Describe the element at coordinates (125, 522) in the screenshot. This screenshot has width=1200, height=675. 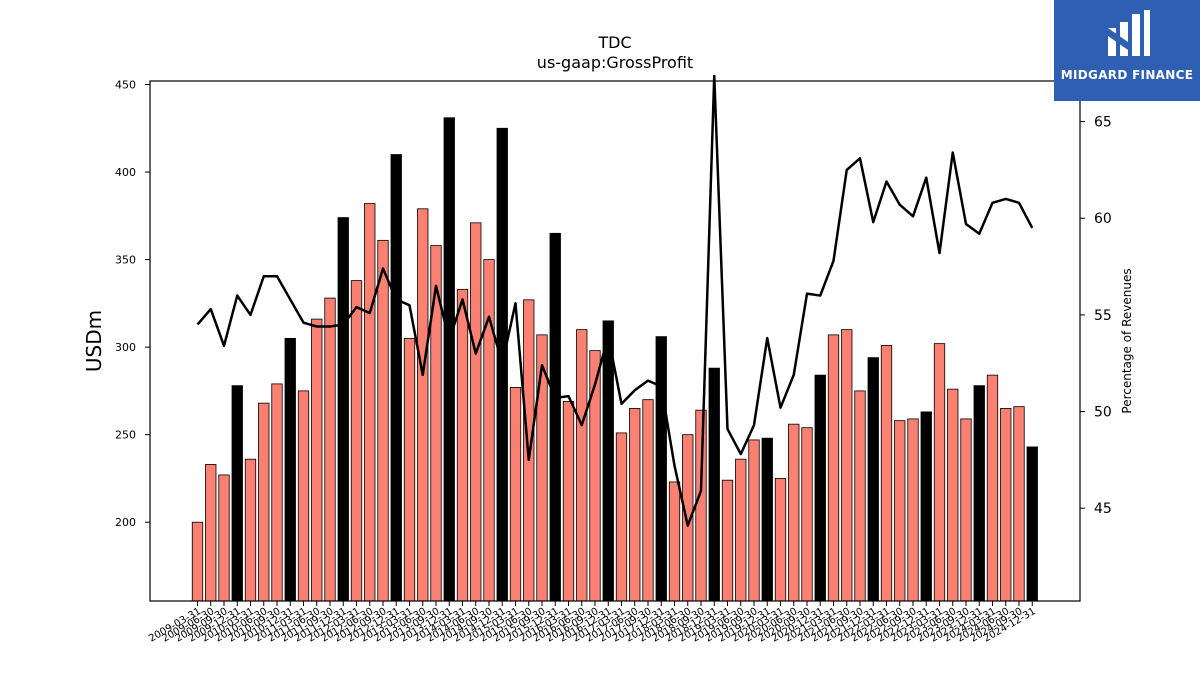
I see `y-tick-label: 200` at that location.